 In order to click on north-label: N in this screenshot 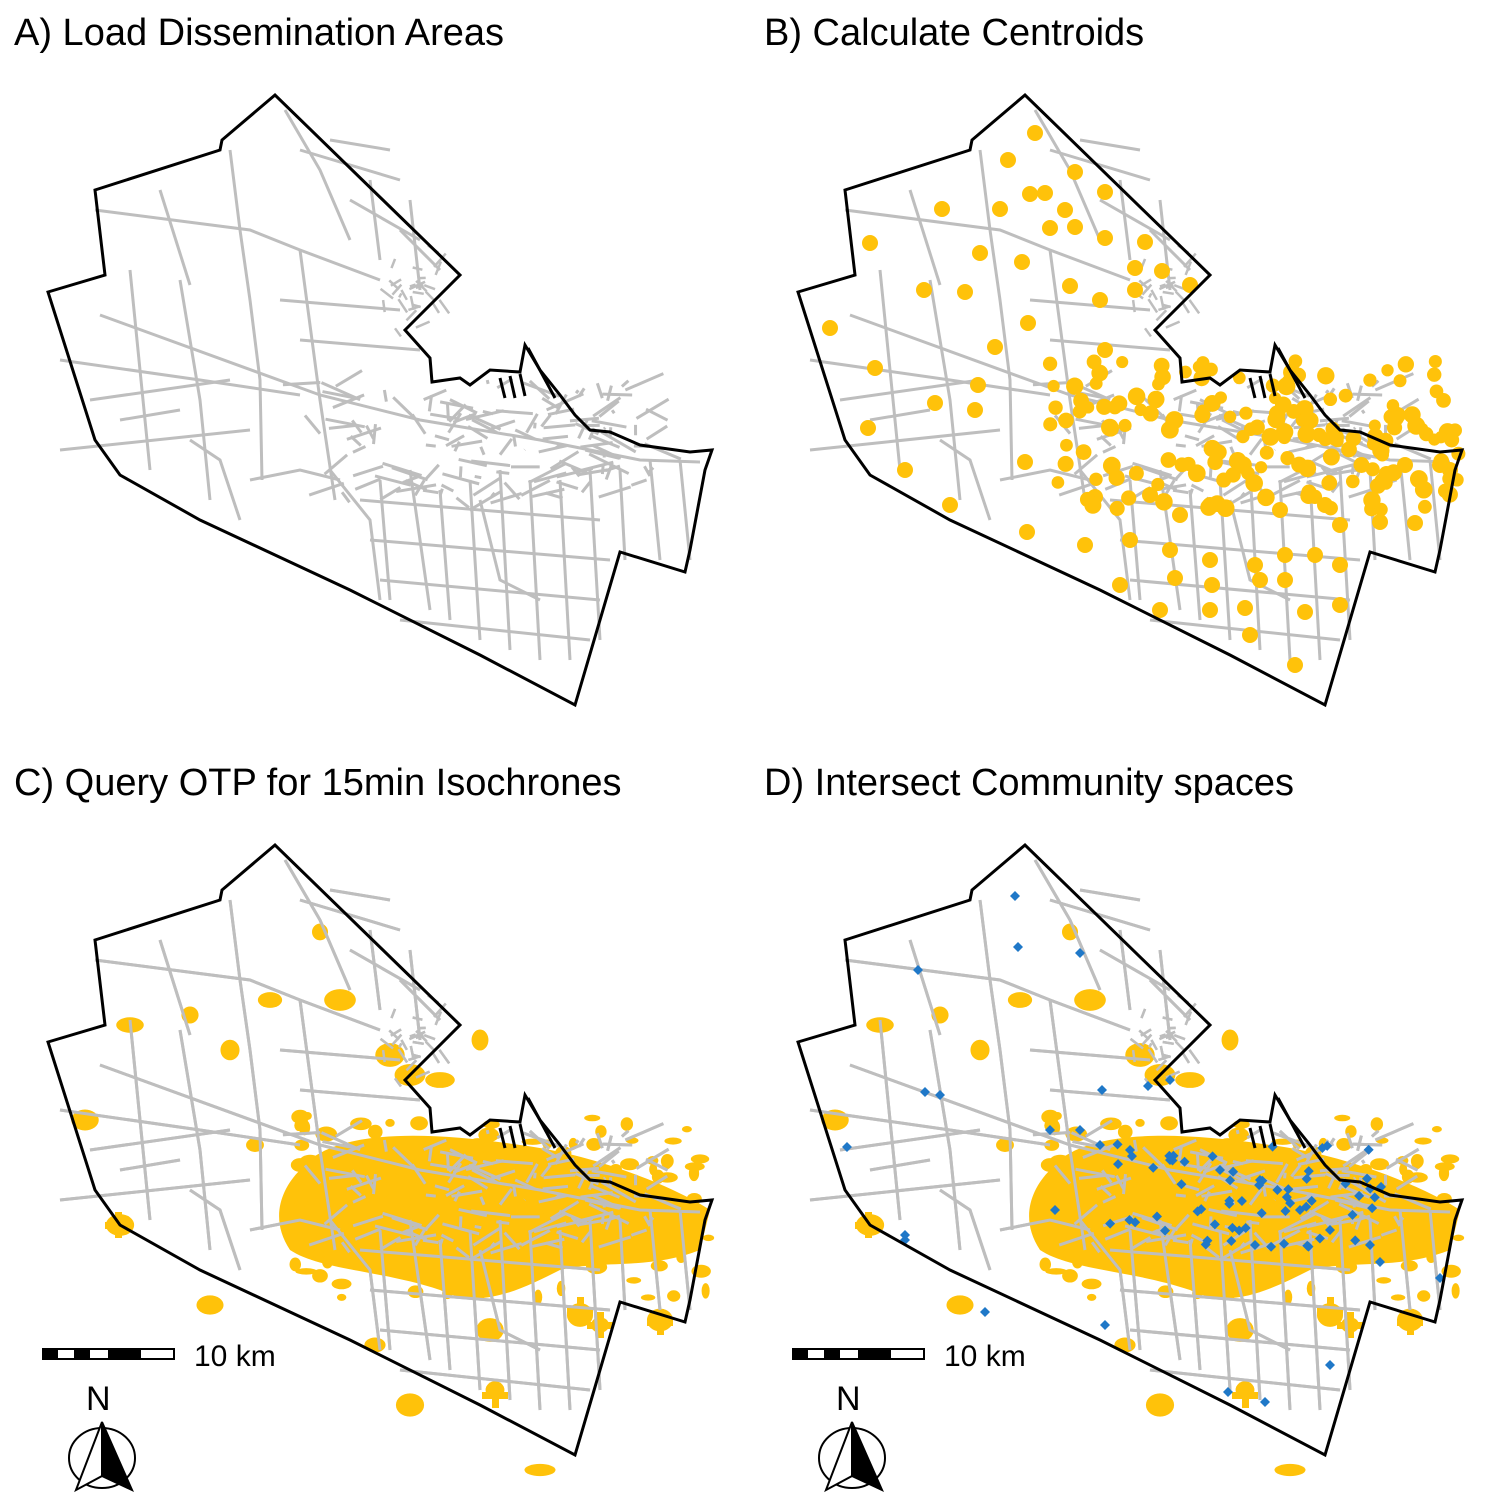, I will do `click(98, 1399)`.